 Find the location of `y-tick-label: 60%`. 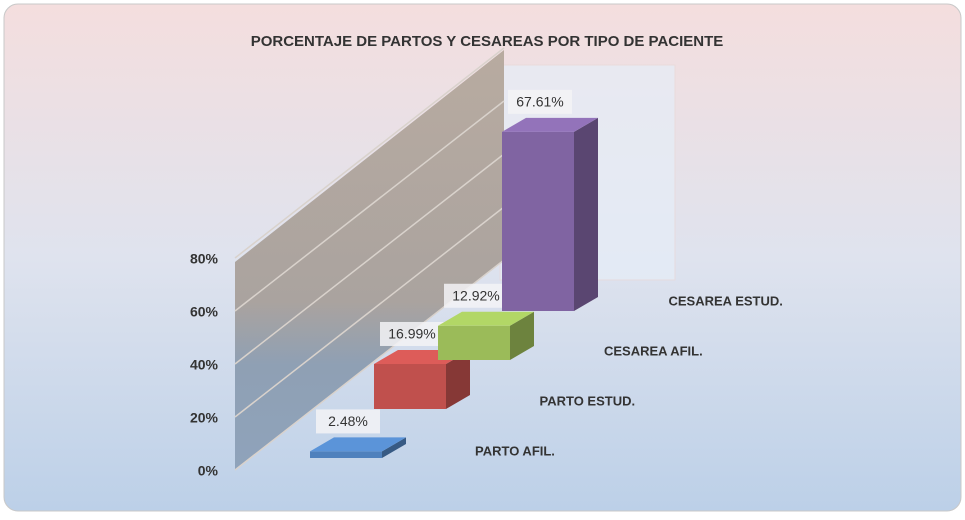

y-tick-label: 60% is located at coordinates (204, 312).